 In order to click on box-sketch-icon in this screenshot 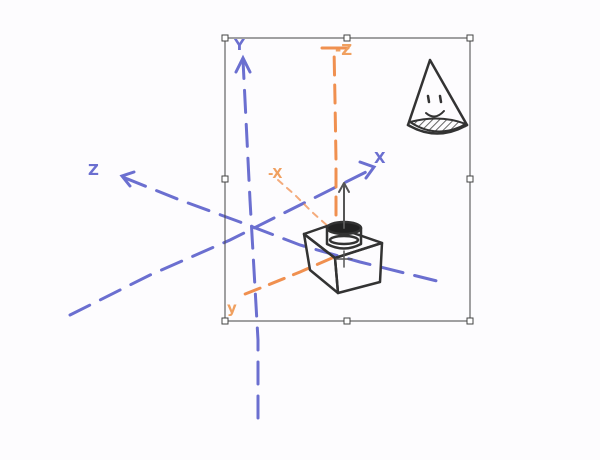, I will do `click(343, 238)`.